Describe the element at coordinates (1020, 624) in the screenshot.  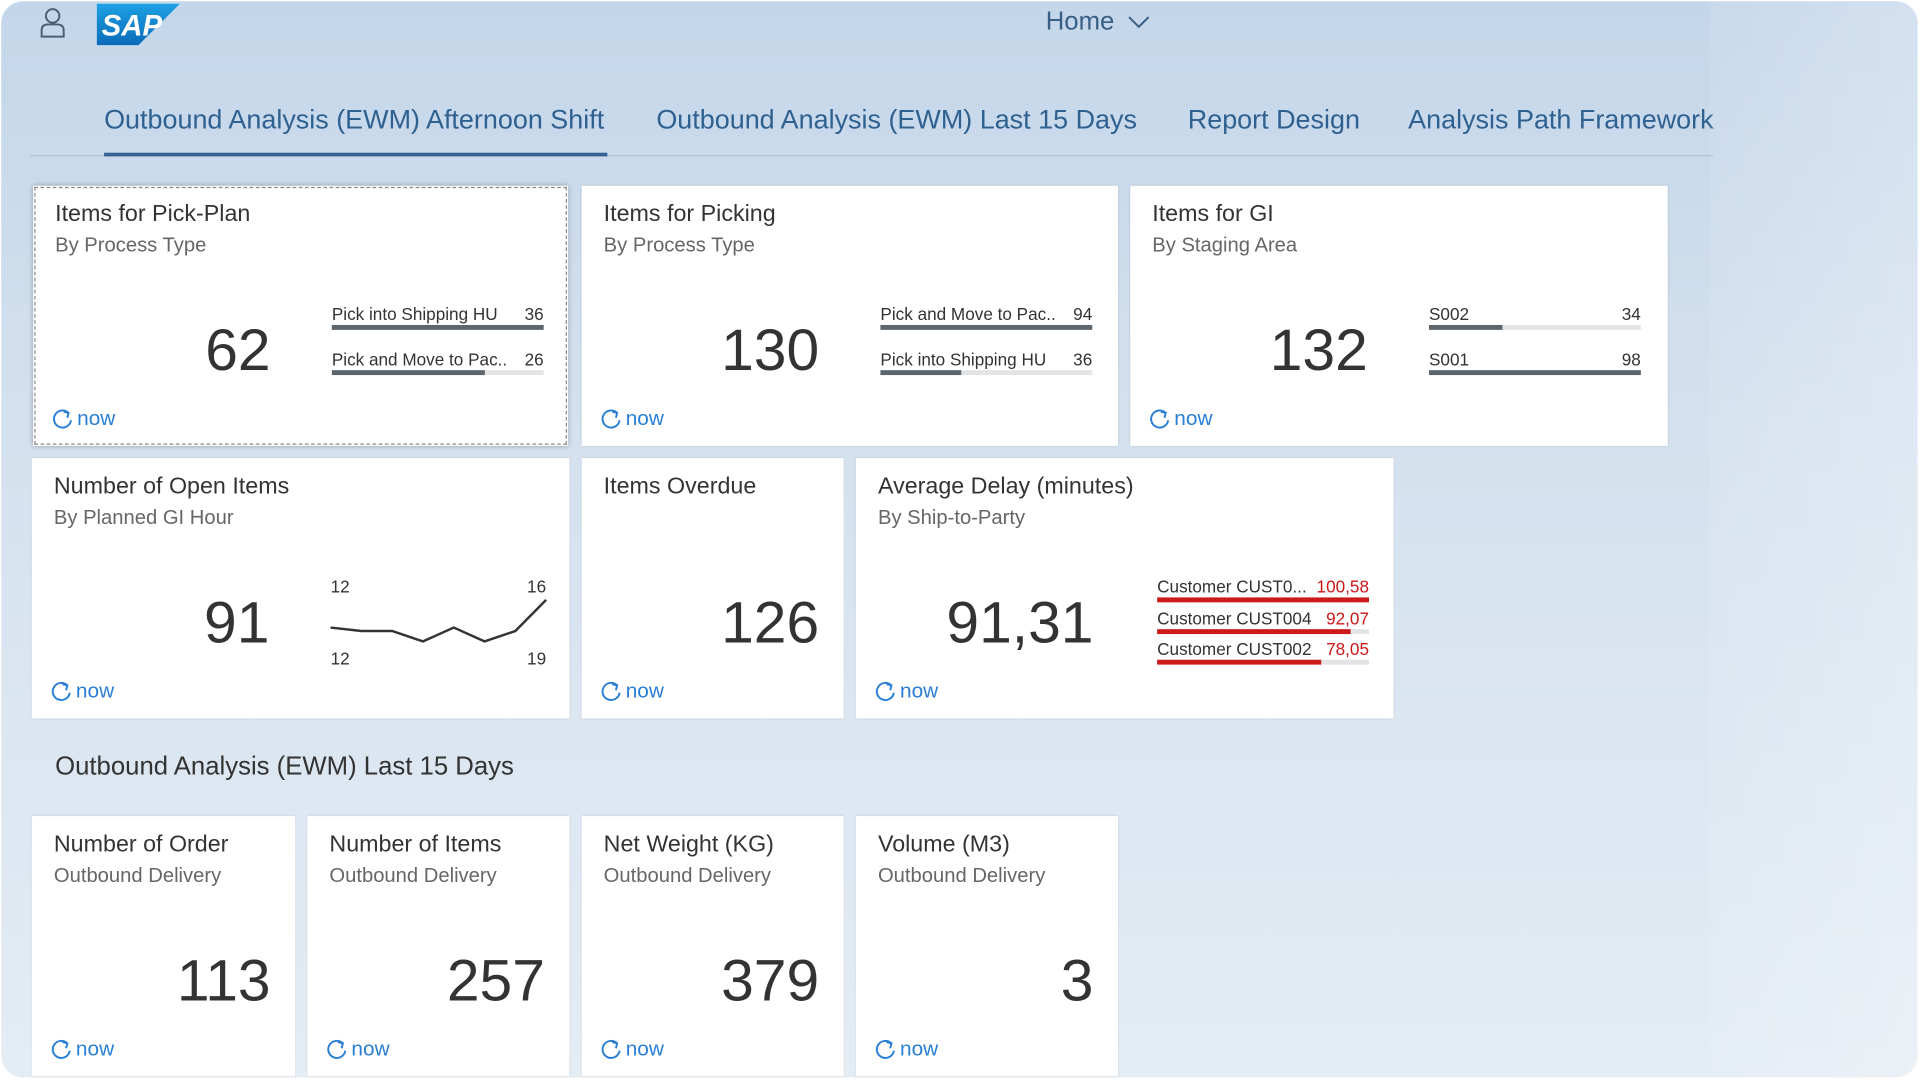
I see `kpi-value: 91,31` at that location.